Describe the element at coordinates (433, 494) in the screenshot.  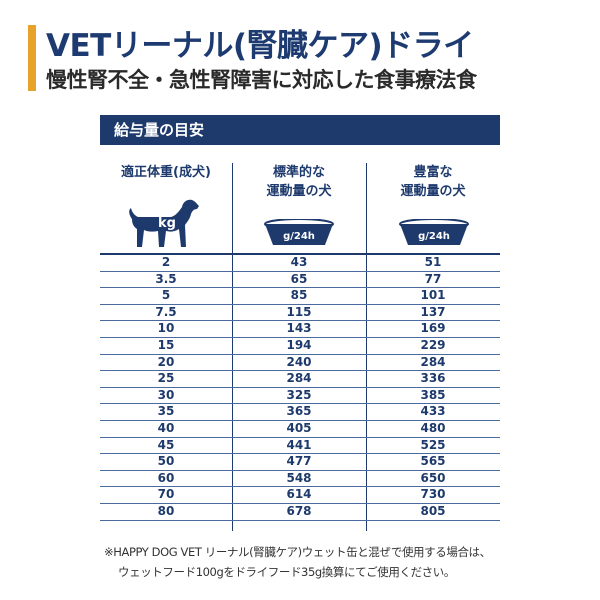
I see `active-amount-cell: 730` at that location.